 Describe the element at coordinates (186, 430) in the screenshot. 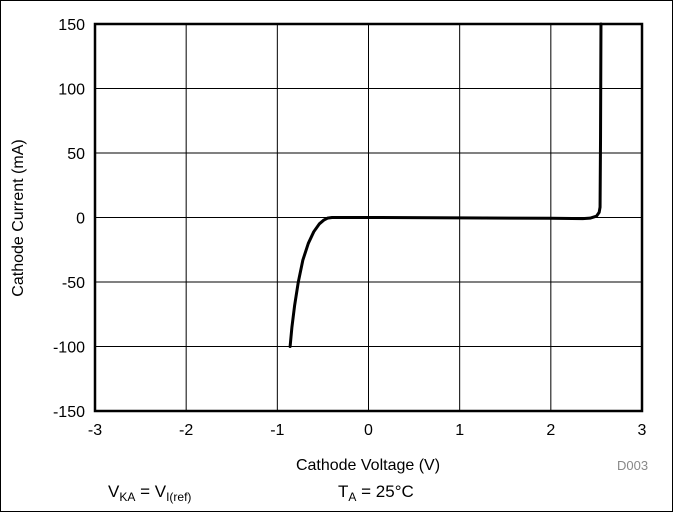

I see `x-tick-label: -2` at that location.